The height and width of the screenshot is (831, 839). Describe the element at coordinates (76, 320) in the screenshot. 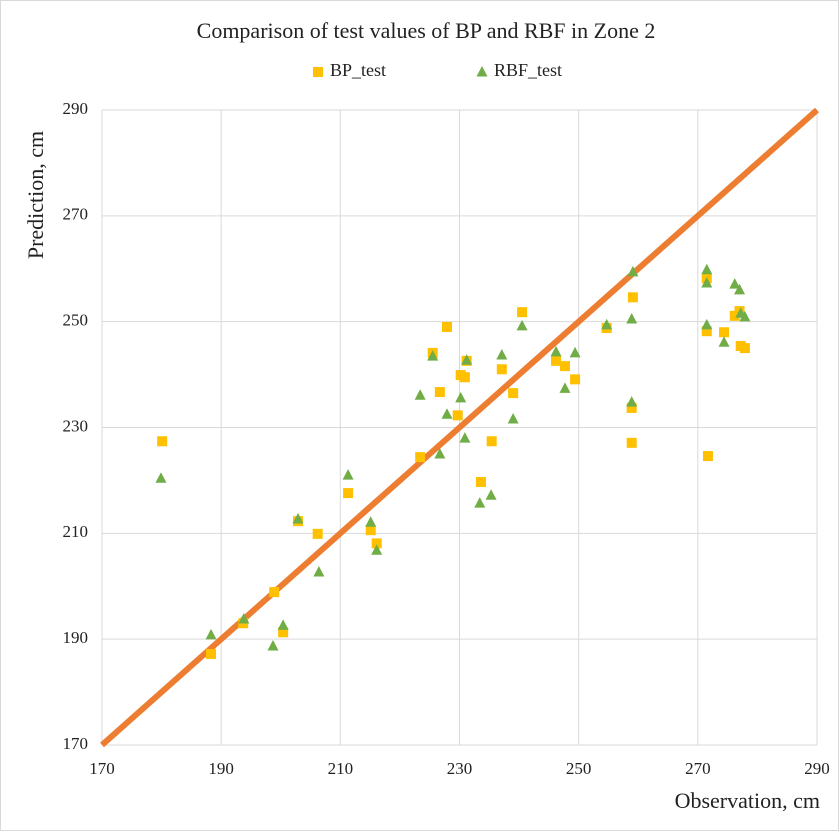

I see `y-tick-label: 250` at that location.